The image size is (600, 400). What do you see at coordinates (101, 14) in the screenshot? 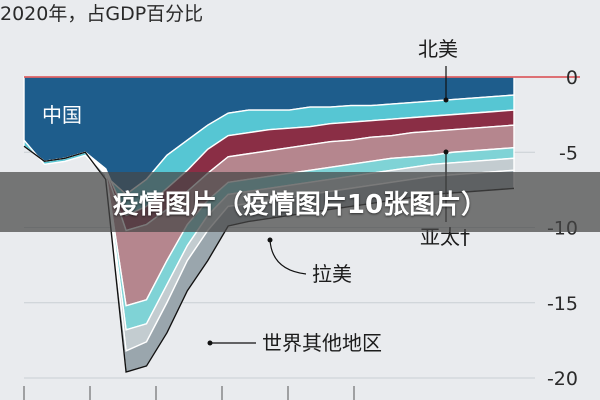
I see `chart-title: 2020年，占GDP百分比` at bounding box center [101, 14].